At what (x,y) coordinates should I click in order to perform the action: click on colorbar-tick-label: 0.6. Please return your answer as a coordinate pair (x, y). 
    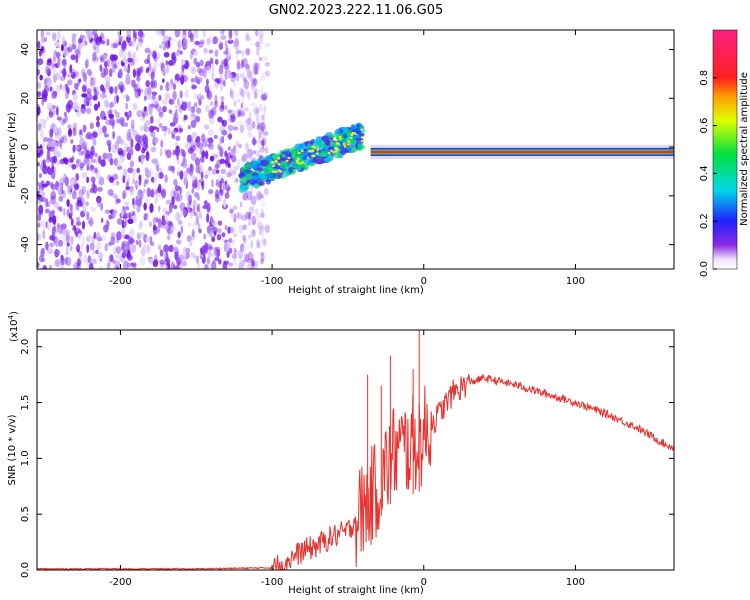
    Looking at the image, I should click on (704, 126).